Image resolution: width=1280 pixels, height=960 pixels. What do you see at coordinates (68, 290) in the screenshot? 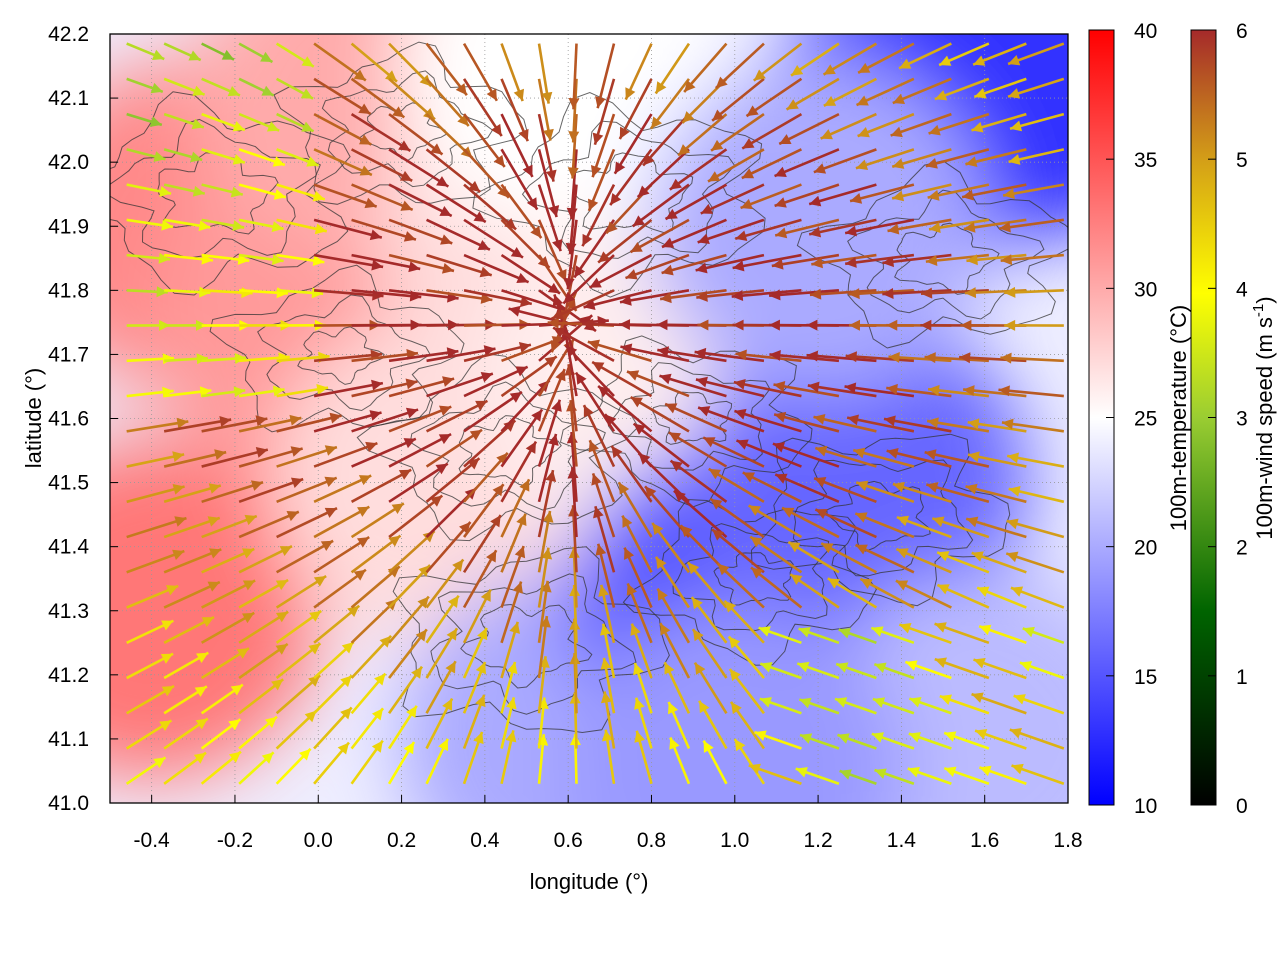
I see `y-tick-label-8: 41.8` at bounding box center [68, 290].